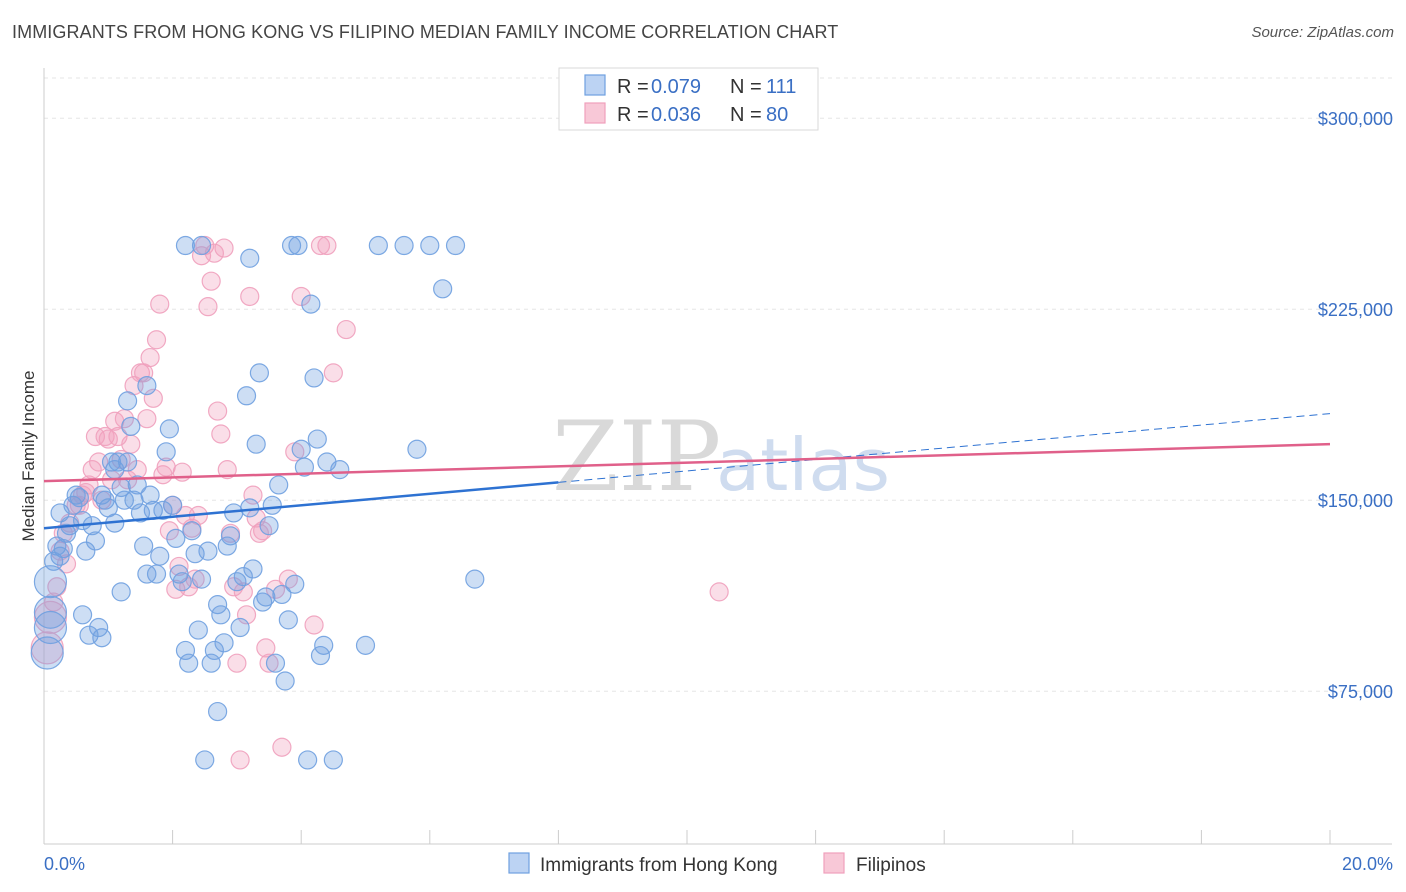  What do you see at coordinates (1367, 864) in the screenshot?
I see `x-tick-label-max: 20.0%` at bounding box center [1367, 864].